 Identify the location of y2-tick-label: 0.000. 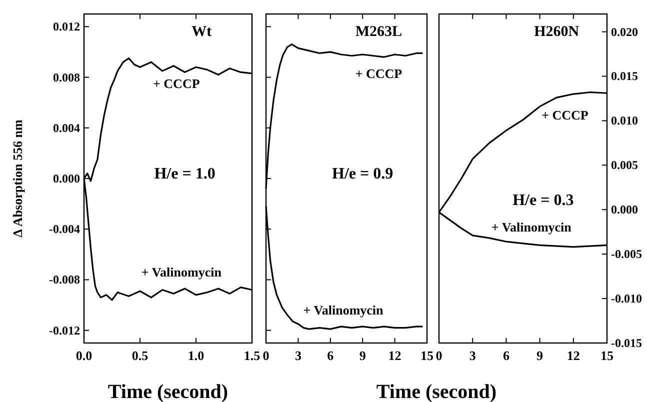
(624, 209).